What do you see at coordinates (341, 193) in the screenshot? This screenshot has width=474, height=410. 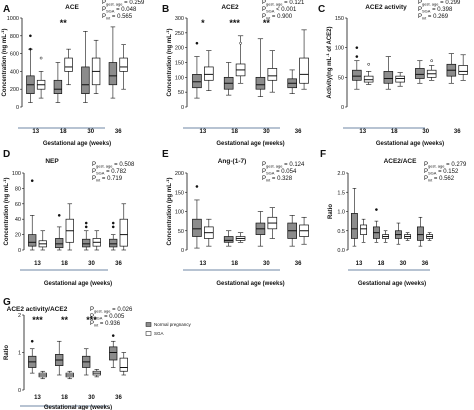 I see `y-tick-label: 1.5` at bounding box center [341, 193].